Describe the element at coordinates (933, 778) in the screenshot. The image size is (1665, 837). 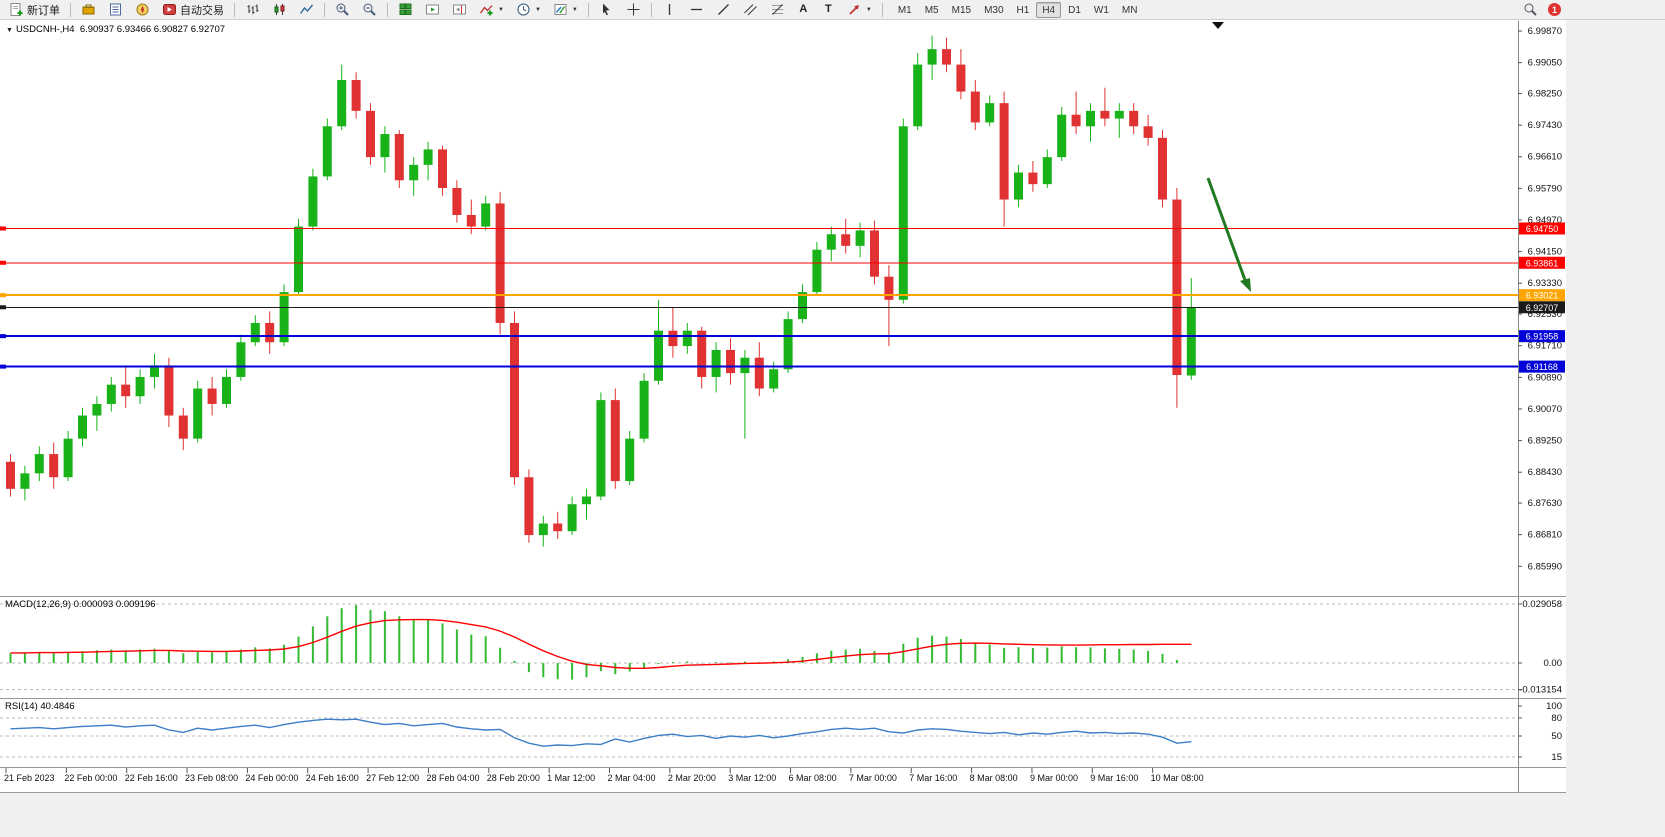
I see `time-tick-label: 7 Mar 16:00` at that location.